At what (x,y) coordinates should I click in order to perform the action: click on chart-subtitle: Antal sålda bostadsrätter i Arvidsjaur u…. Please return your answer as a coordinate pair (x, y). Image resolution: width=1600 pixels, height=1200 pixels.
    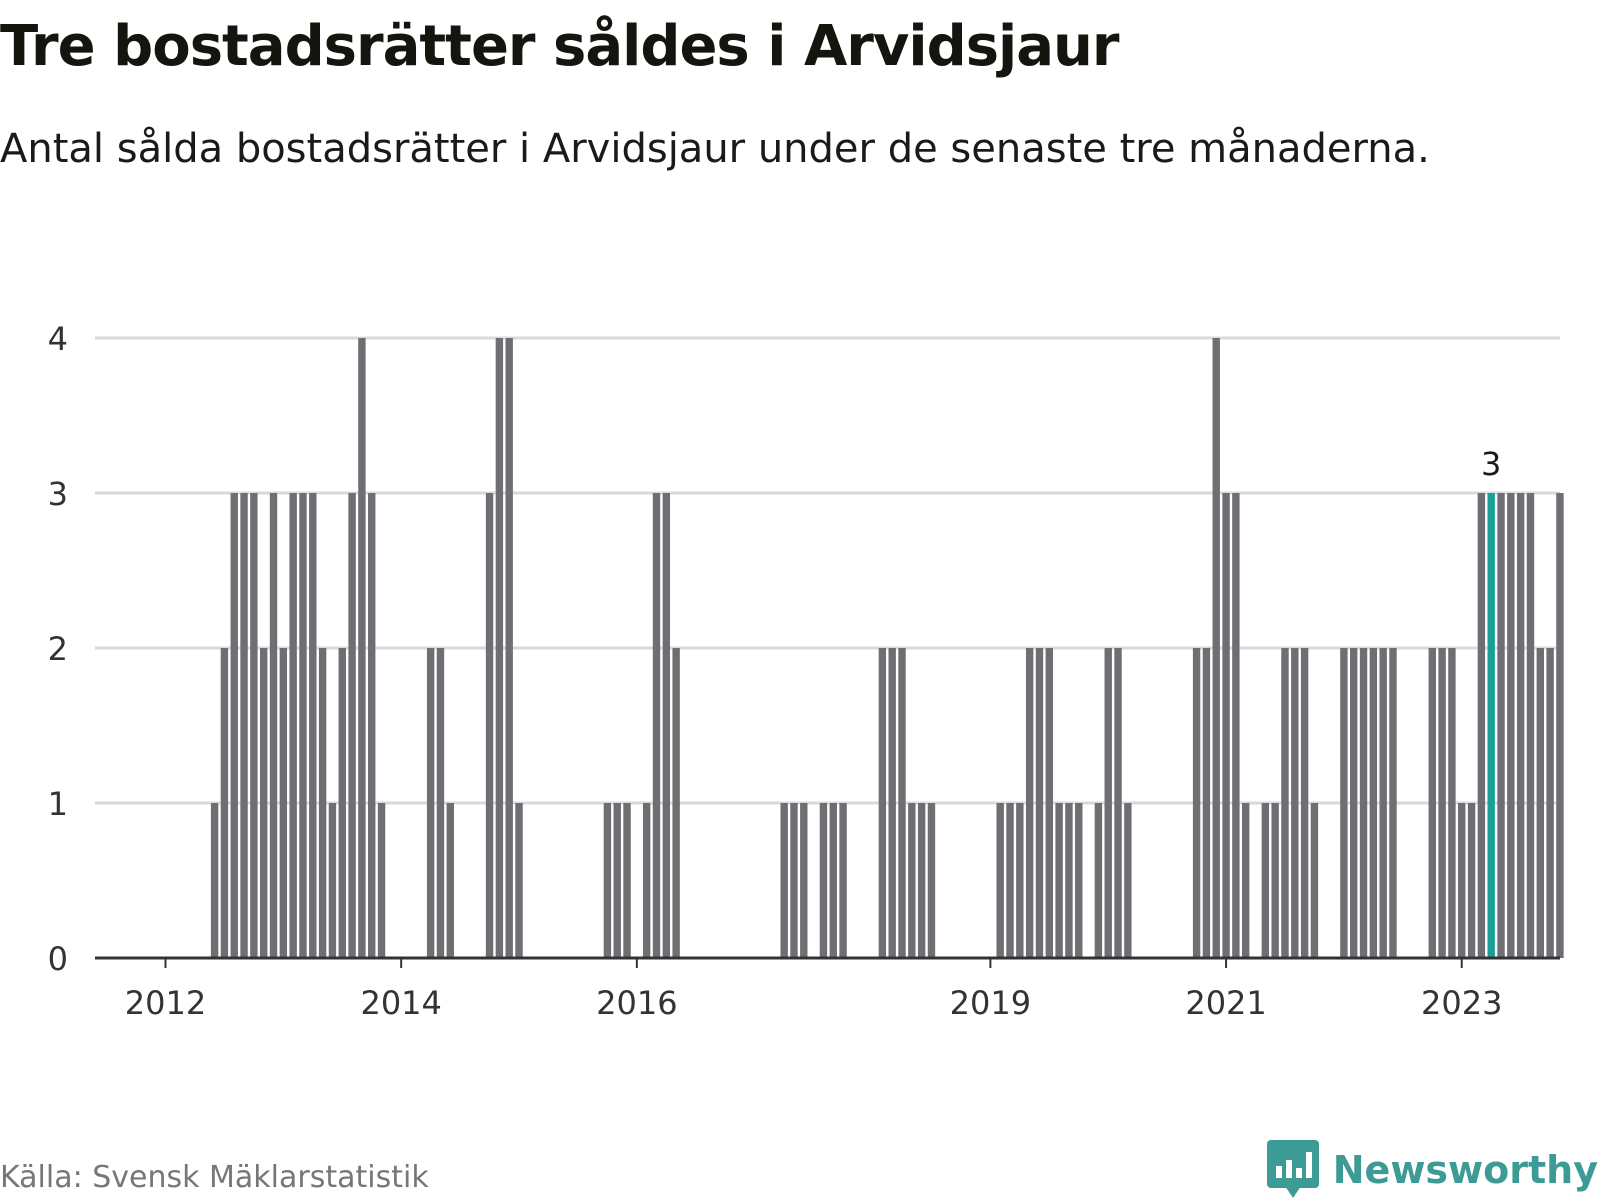
    Looking at the image, I should click on (715, 149).